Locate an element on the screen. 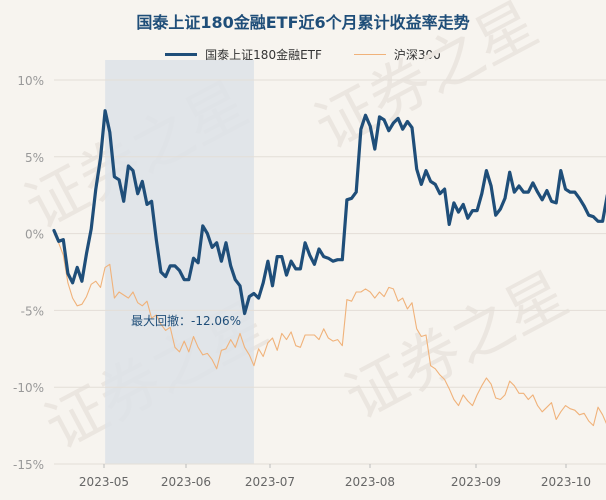 This screenshot has width=606, height=500. legend-item-etf: 国泰上证180金融ETF is located at coordinates (243, 54).